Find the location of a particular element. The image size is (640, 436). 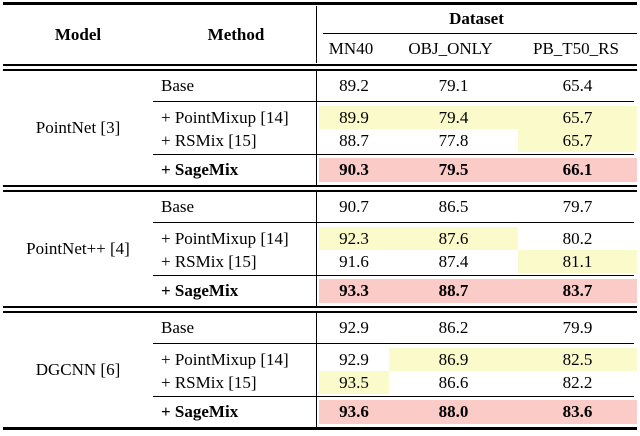

bottom-rule is located at coordinates (320, 428).